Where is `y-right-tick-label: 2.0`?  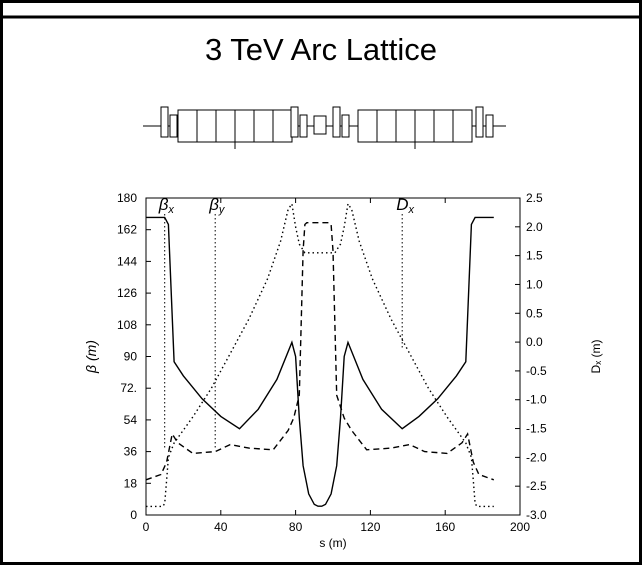 y-right-tick-label: 2.0 is located at coordinates (534, 227).